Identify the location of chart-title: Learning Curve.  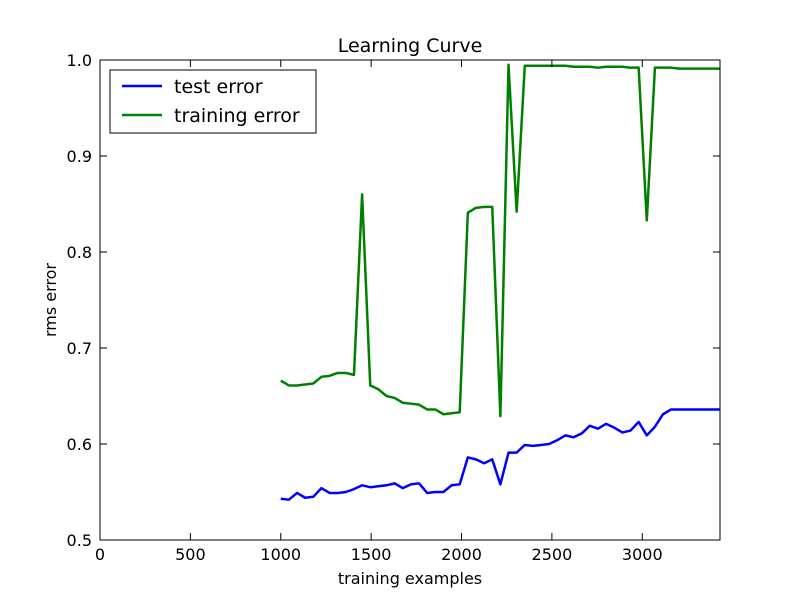
(410, 46).